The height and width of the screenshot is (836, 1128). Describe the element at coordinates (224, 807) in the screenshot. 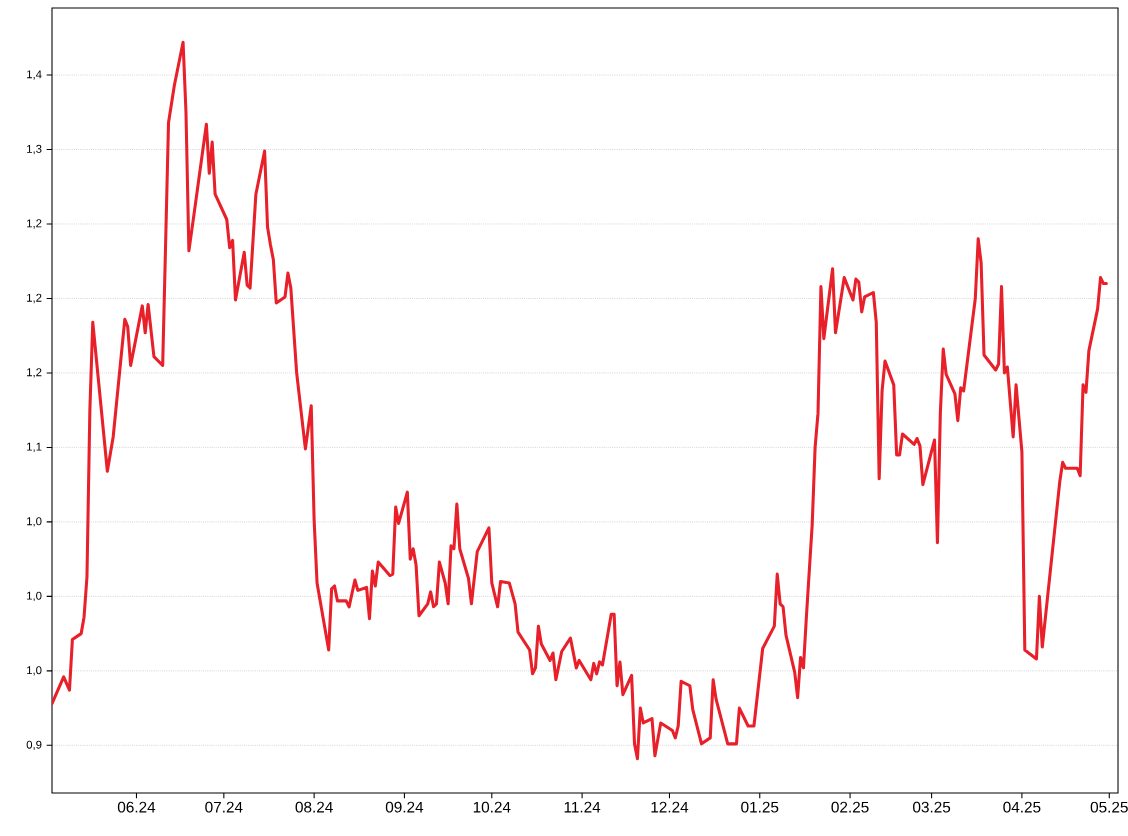

I see `x-tick-label: 07.24` at that location.